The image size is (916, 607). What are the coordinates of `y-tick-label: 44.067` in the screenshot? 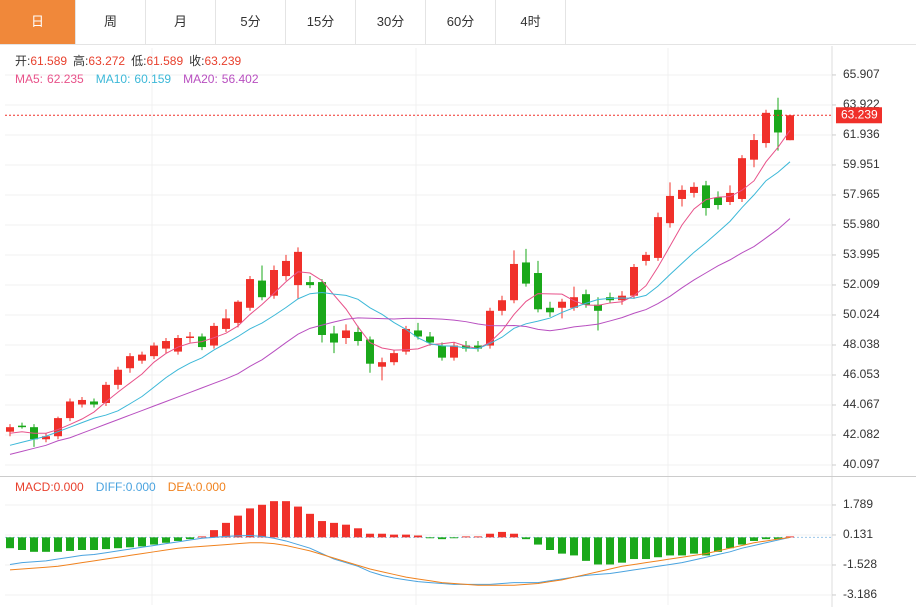 It's located at (861, 404).